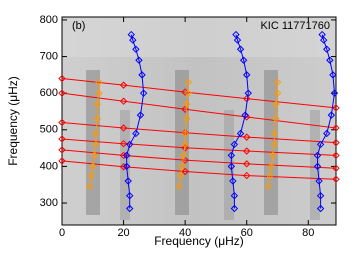 The image size is (355, 260). I want to click on y-tick-label: 500, so click(49, 130).